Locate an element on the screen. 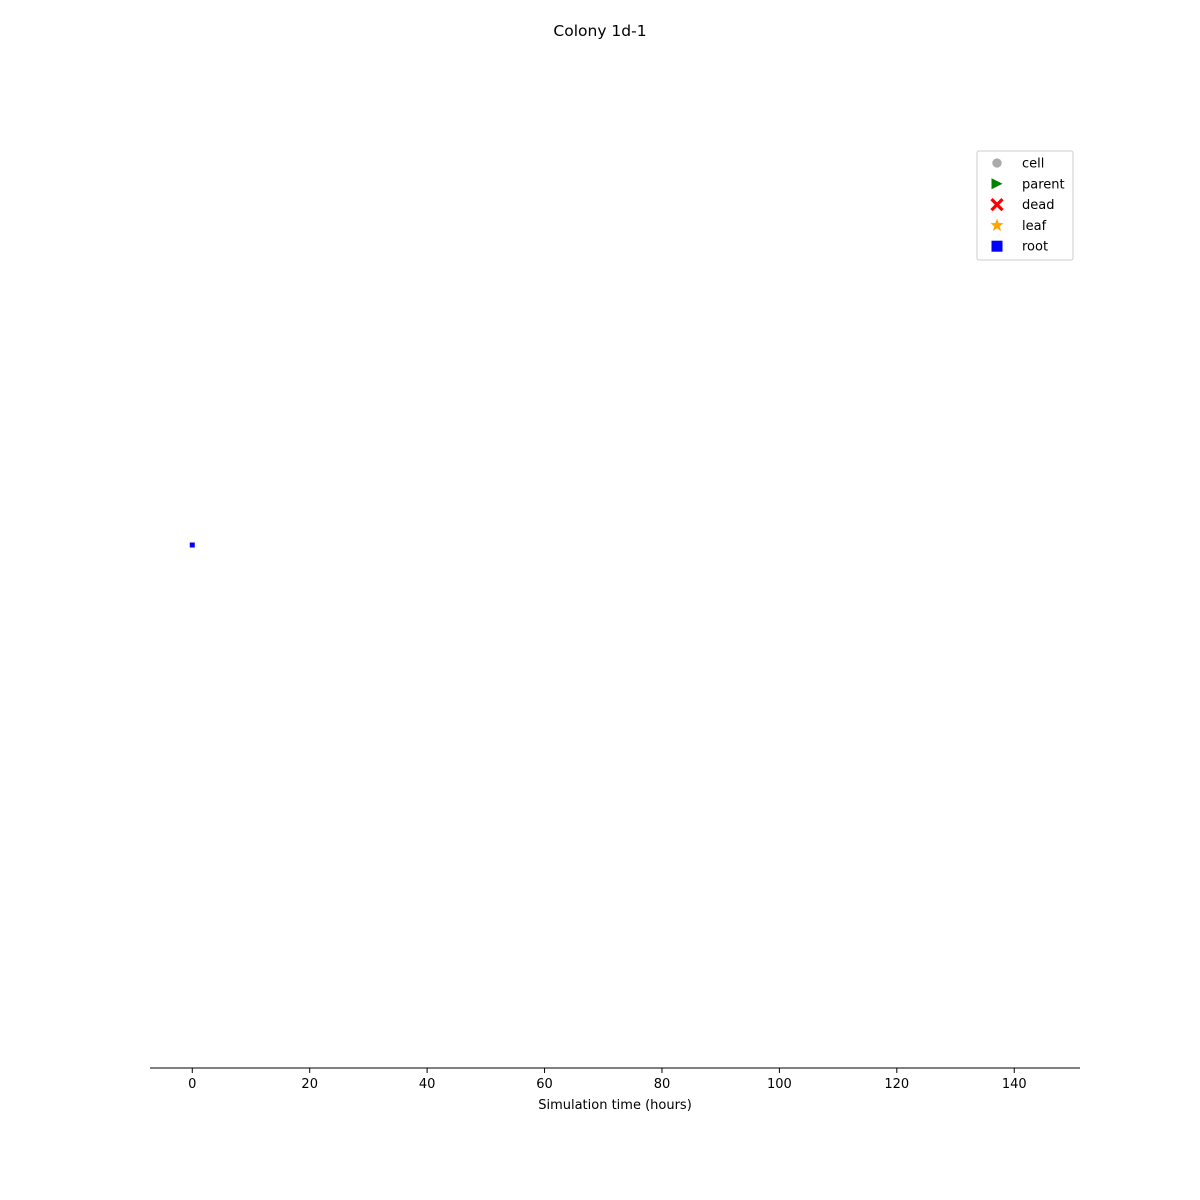  legend: cell parent dead leaf root is located at coordinates (1025, 205).